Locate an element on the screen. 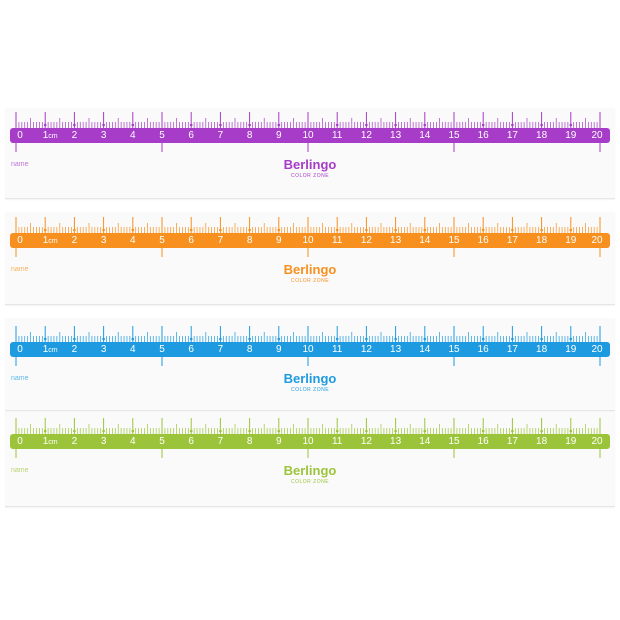  brand-logo: Berlingo is located at coordinates (310, 470).